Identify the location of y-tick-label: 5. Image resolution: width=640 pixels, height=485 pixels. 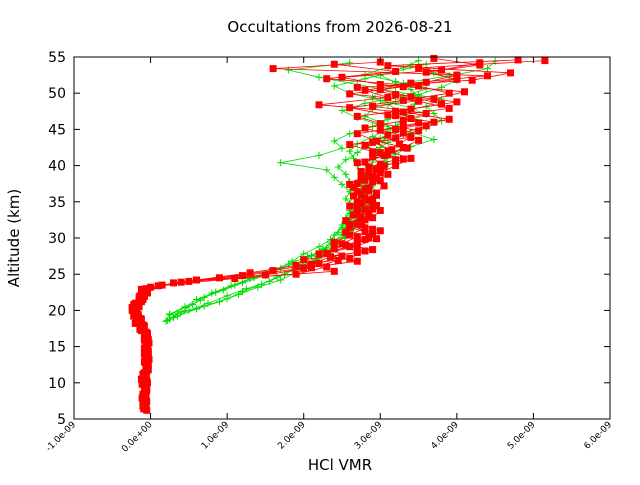
(61, 420).